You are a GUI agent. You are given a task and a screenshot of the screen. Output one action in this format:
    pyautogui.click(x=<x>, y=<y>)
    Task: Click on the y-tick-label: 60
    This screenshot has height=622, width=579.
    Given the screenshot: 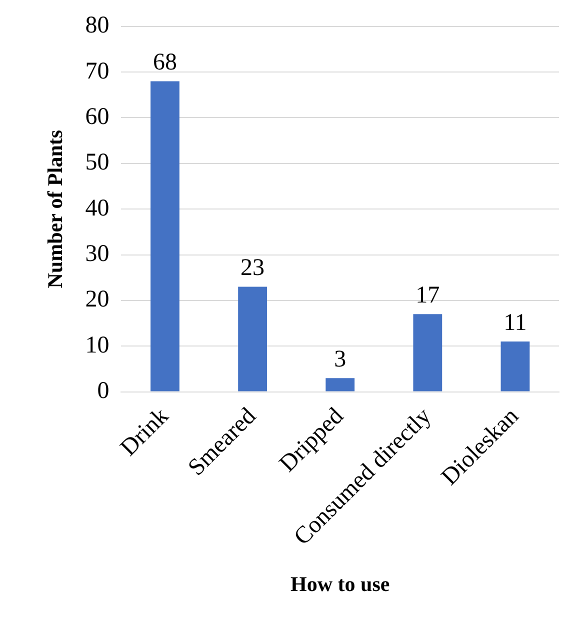 What is the action you would take?
    pyautogui.click(x=97, y=117)
    